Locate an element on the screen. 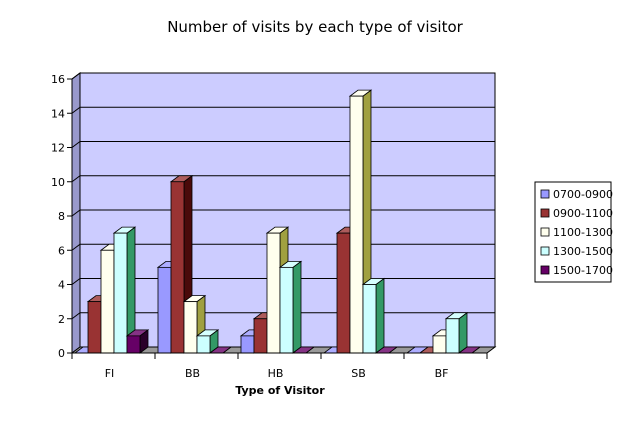  legend-label: 1300-1500 is located at coordinates (583, 251).